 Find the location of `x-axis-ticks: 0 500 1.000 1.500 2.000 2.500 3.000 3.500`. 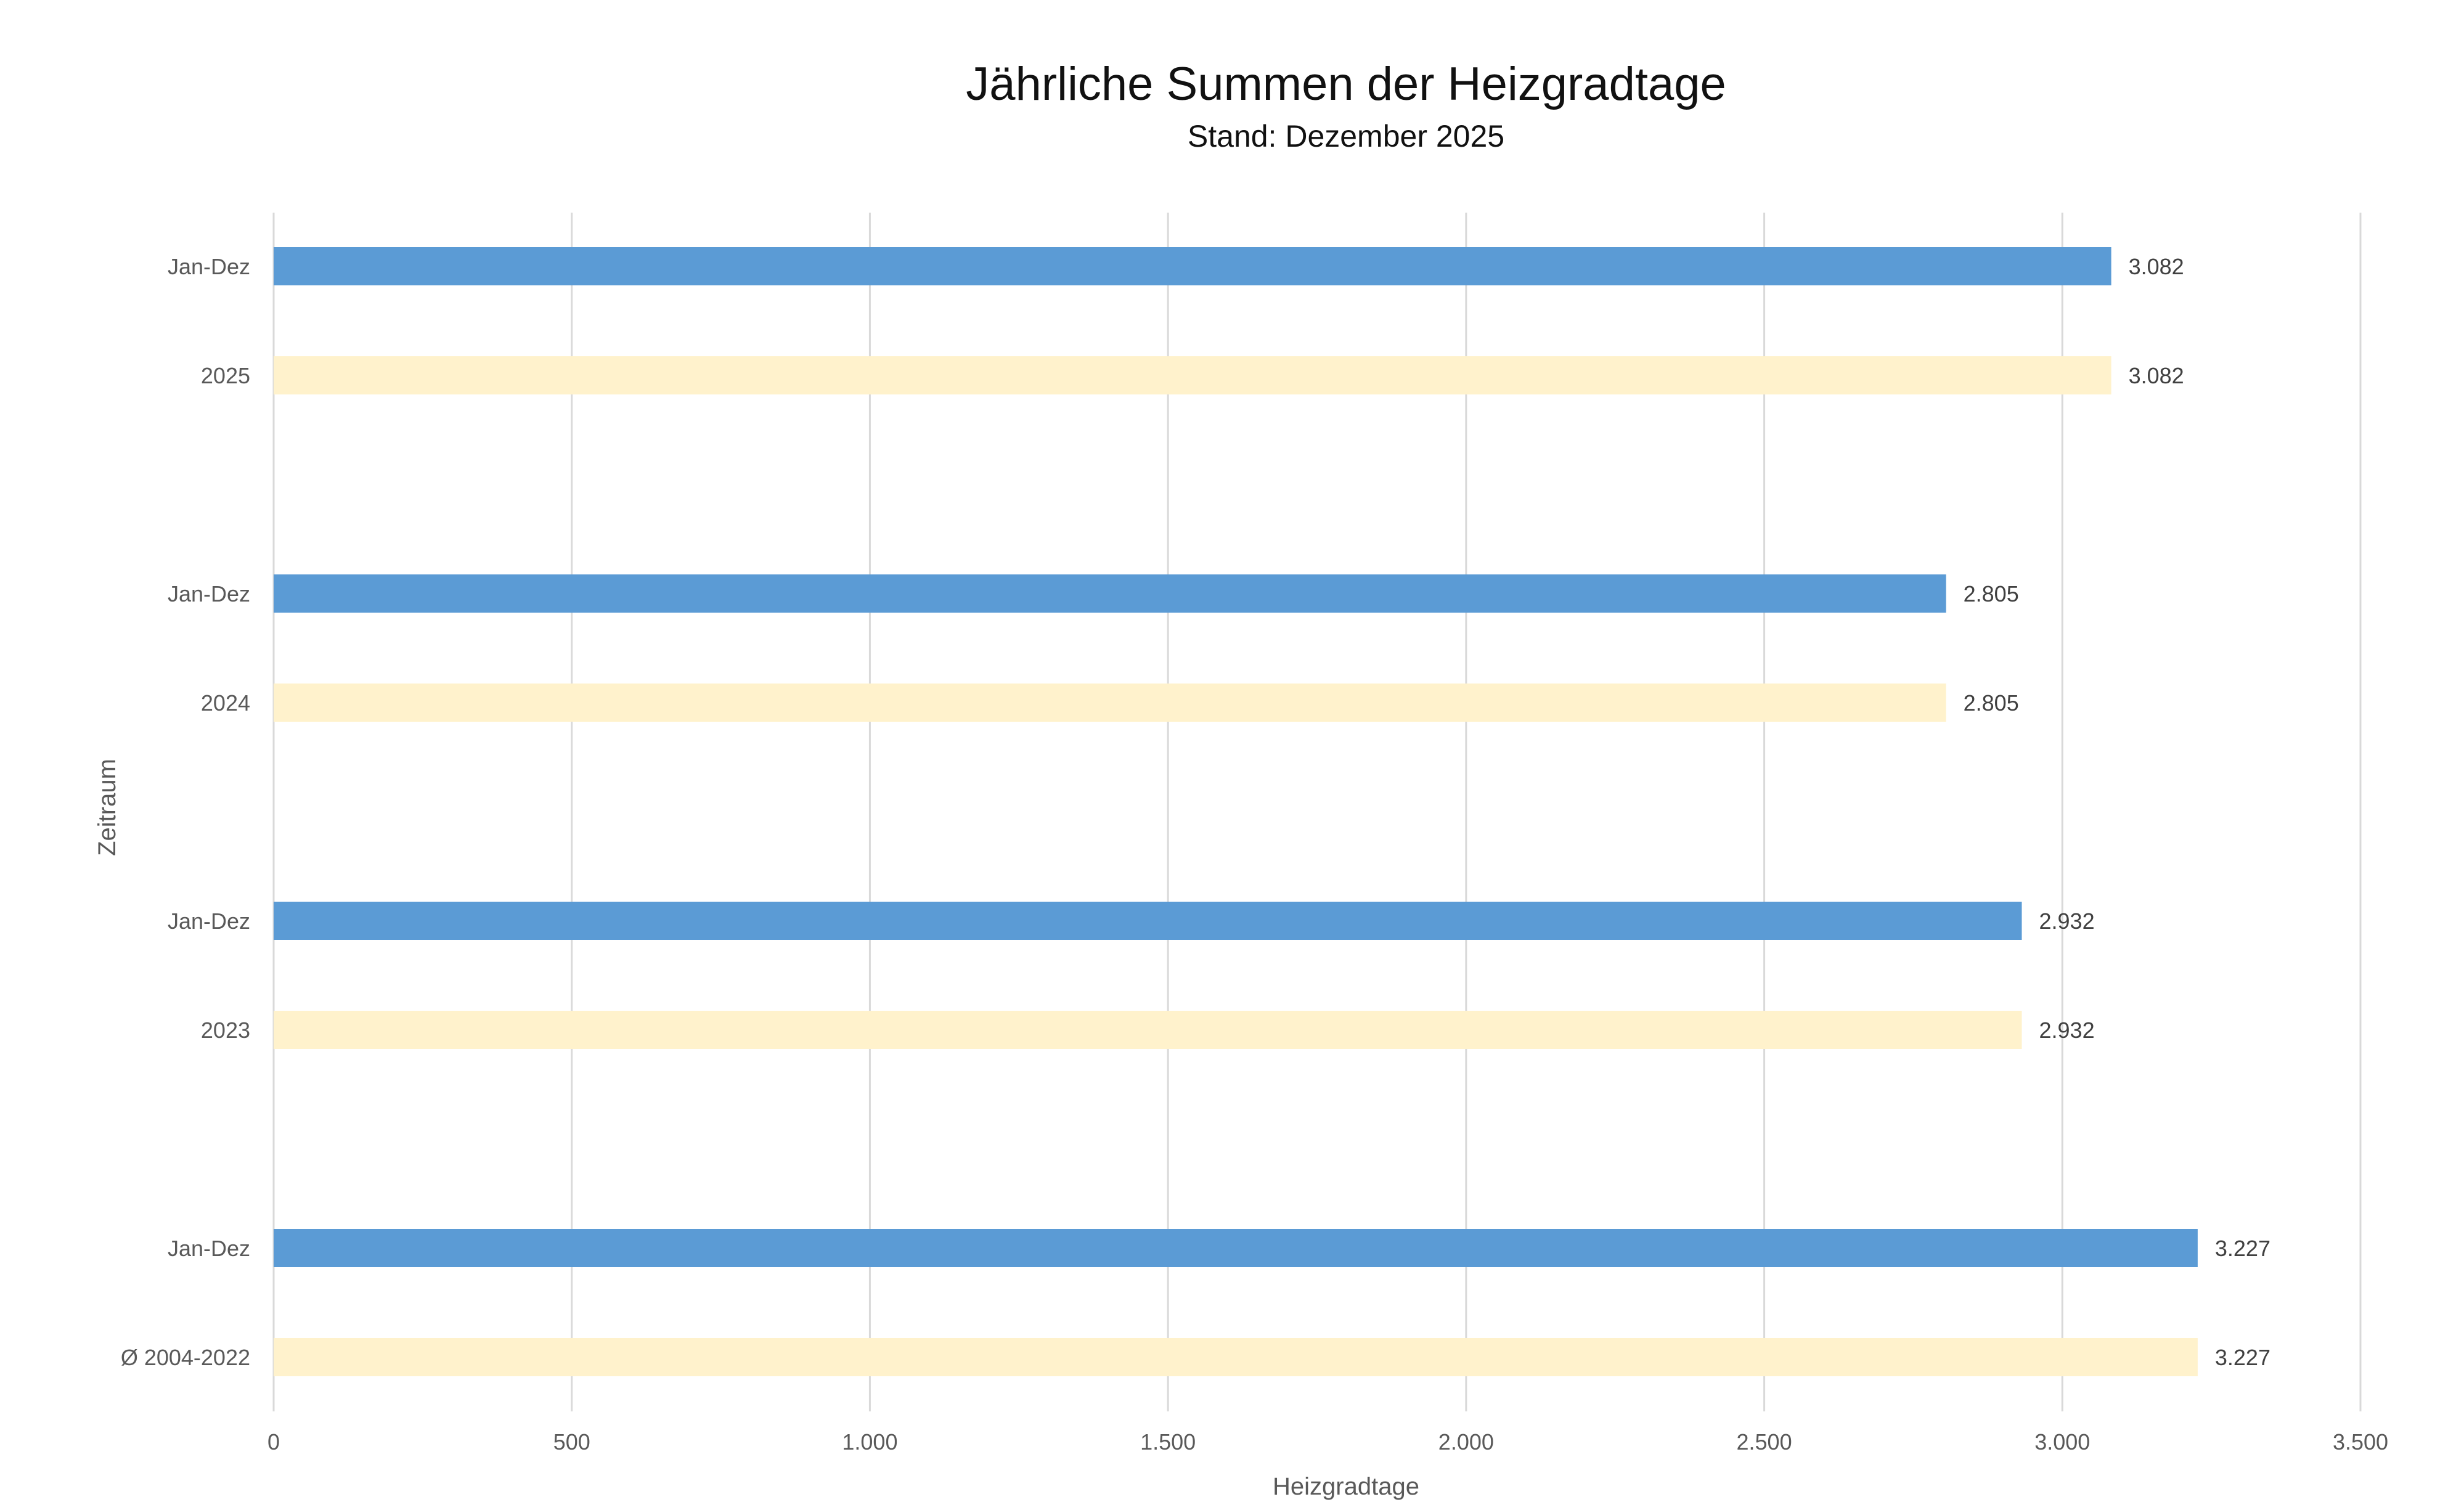

x-axis-ticks: 0 500 1.000 1.500 2.000 2.500 3.000 3.500 is located at coordinates (1328, 1442).